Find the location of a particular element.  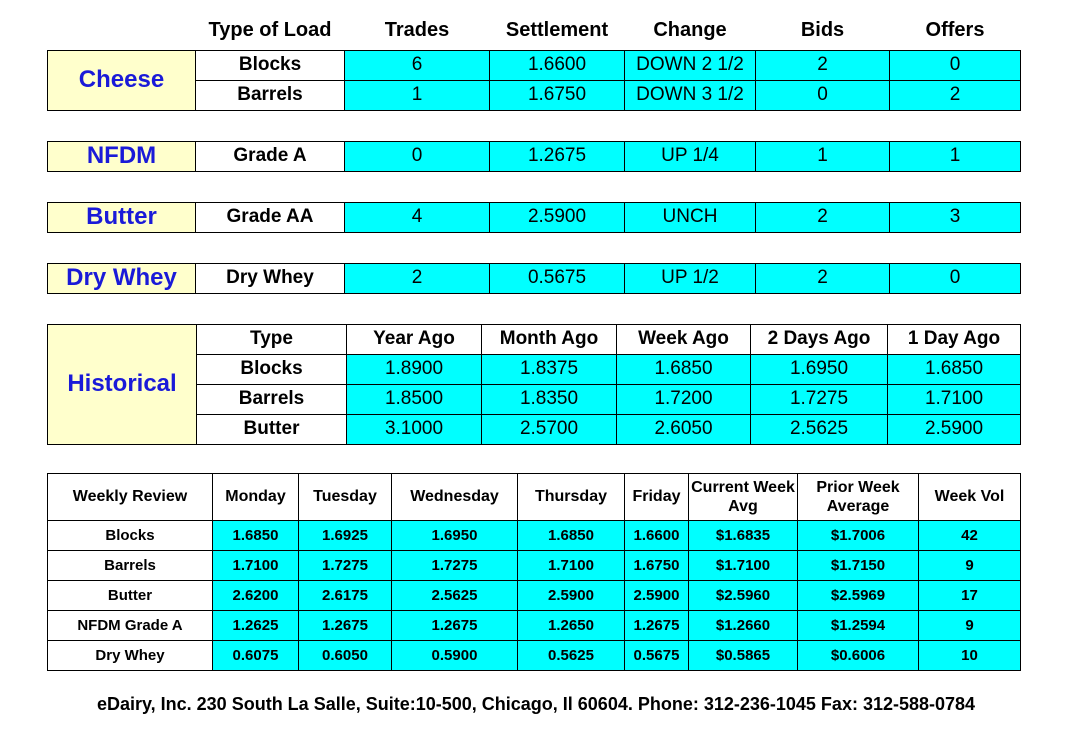

weekly-value: 1.6600 is located at coordinates (656, 535).